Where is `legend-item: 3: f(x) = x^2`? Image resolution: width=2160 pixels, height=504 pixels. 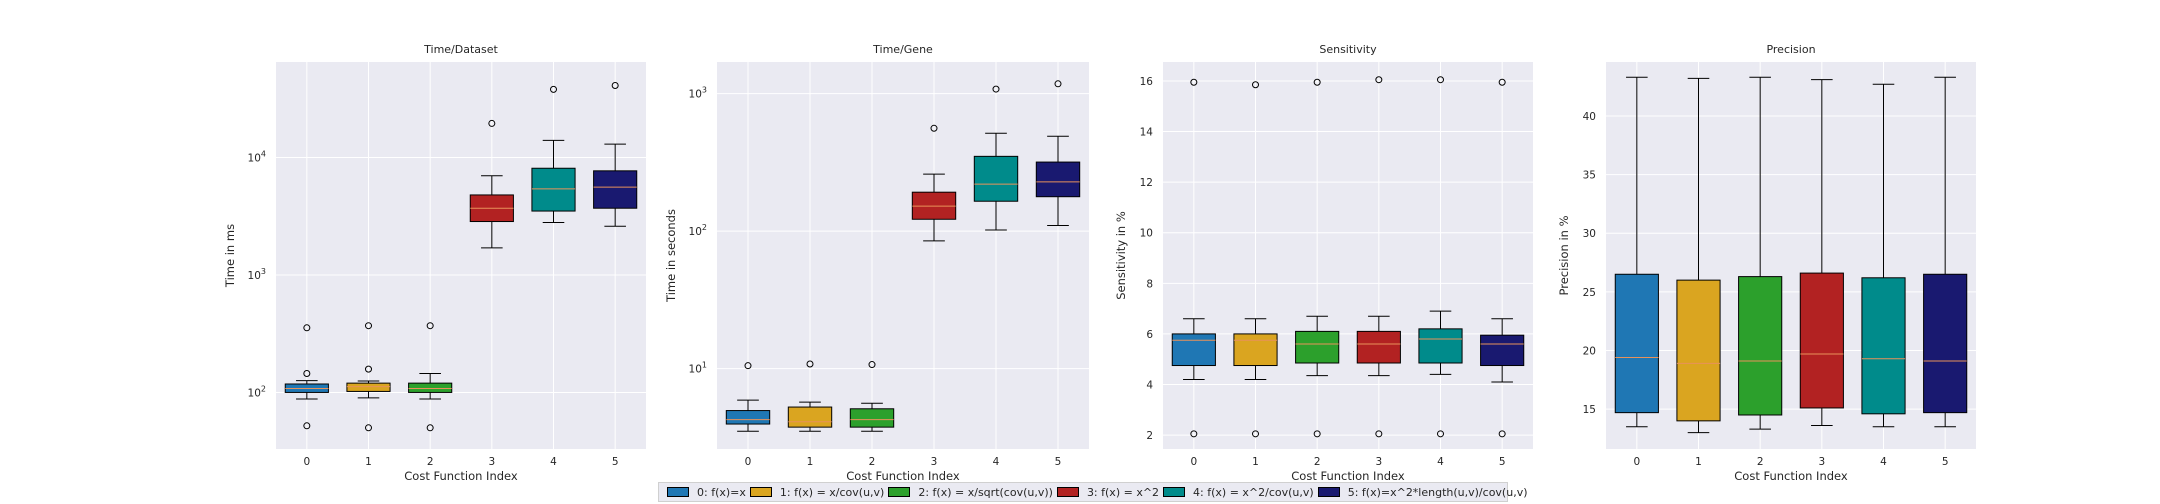
legend-item: 3: f(x) = x^2 is located at coordinates (1106, 492).